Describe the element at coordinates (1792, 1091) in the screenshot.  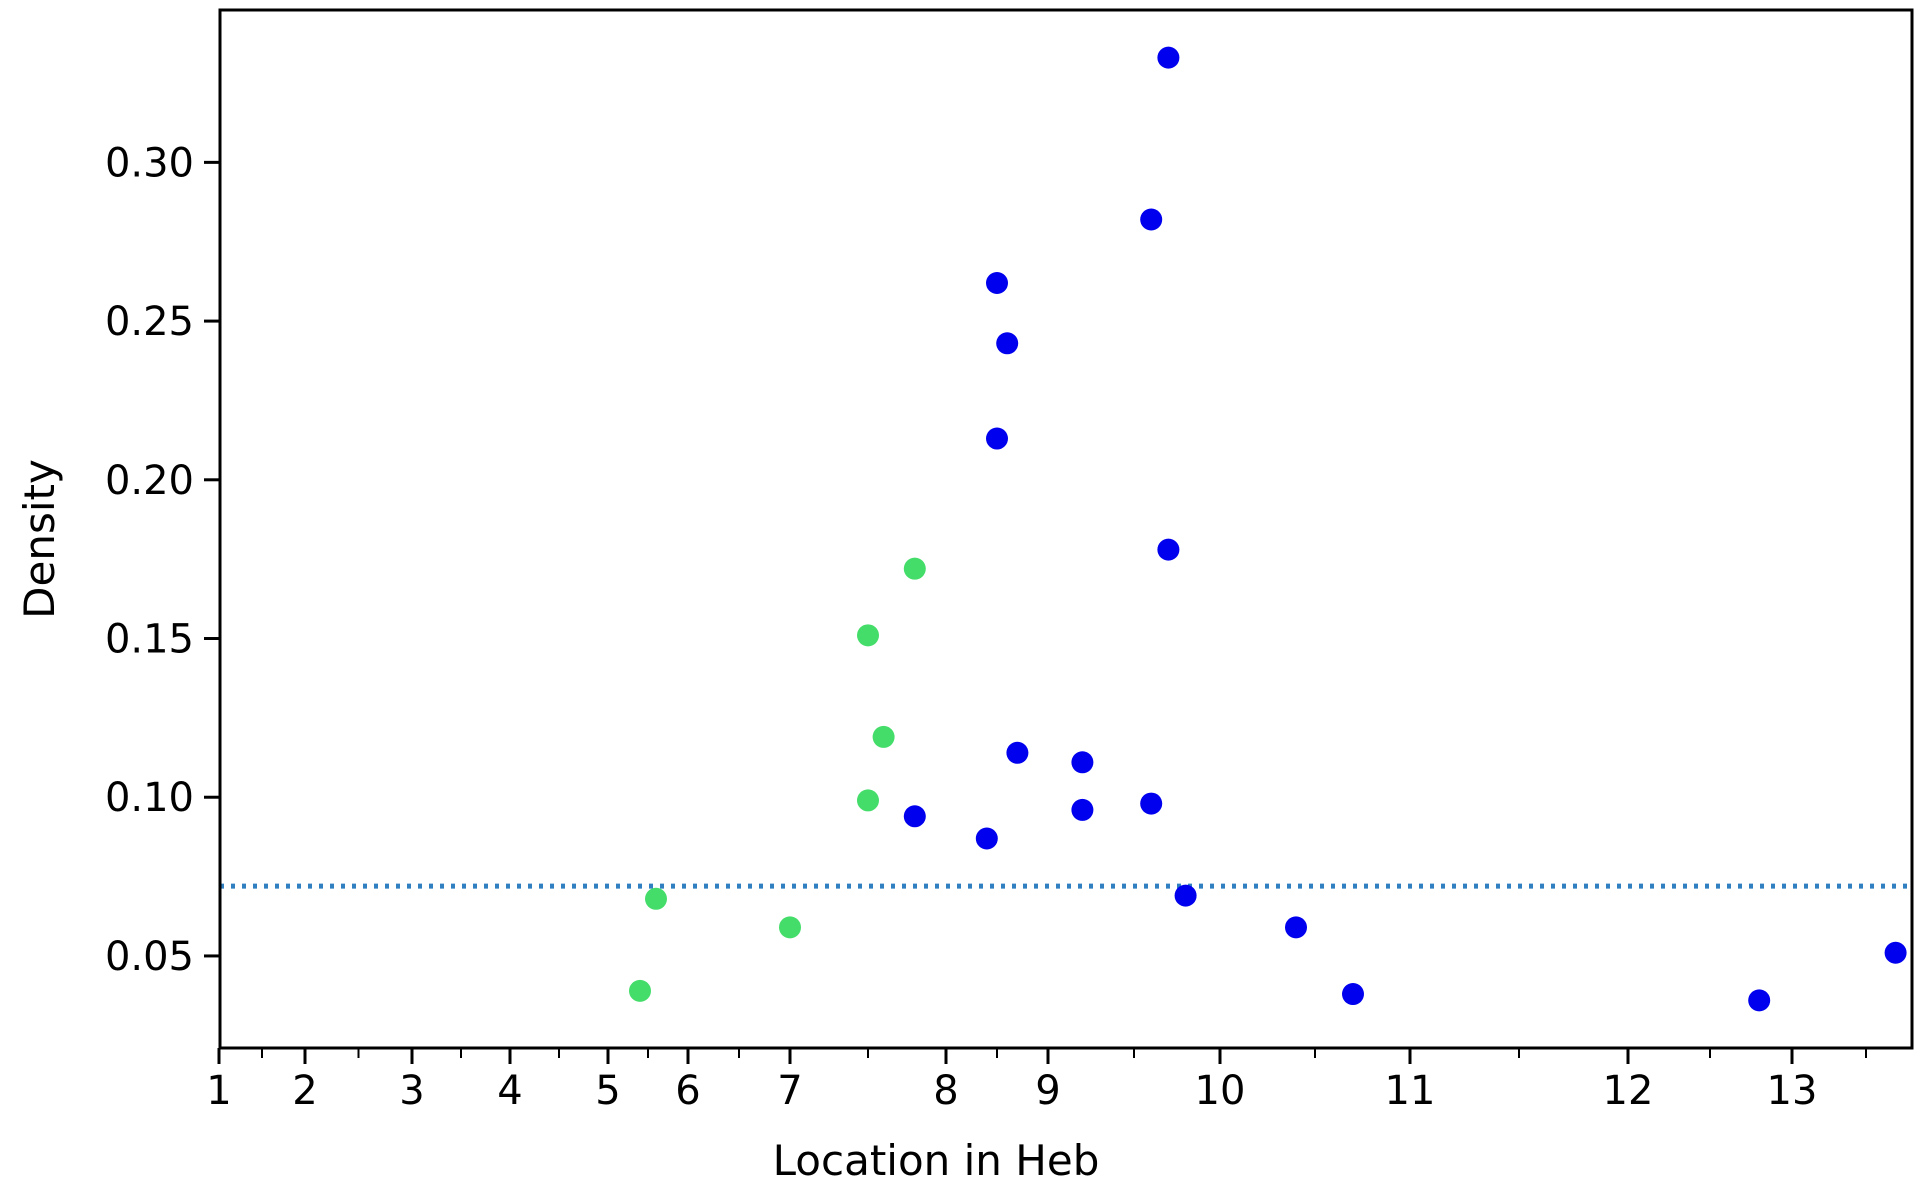
I see `x-tick-label: 13` at that location.